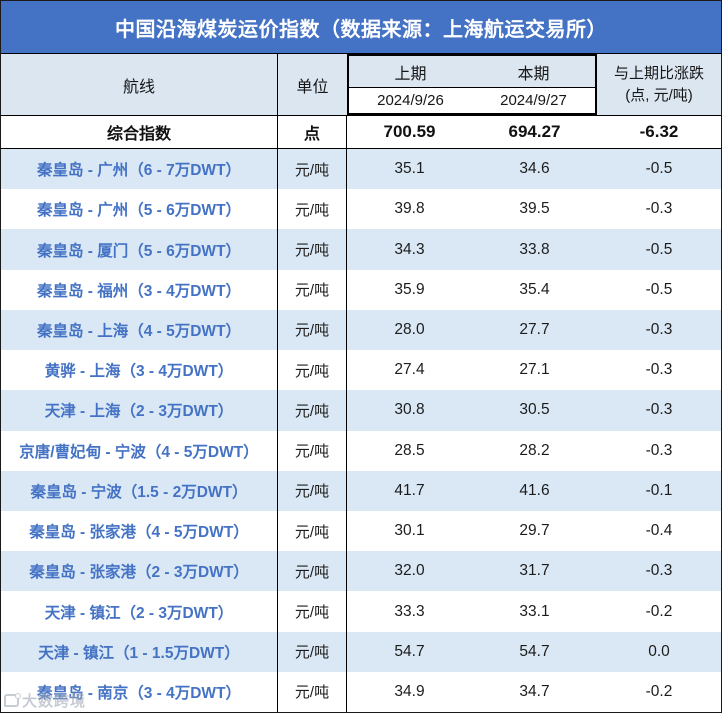 This screenshot has height=713, width=722. I want to click on table-row: 秦皇岛 - 张家港（4 - 5万DWT） 元/吨 30.1 29.7 -0.4, so click(361, 531).